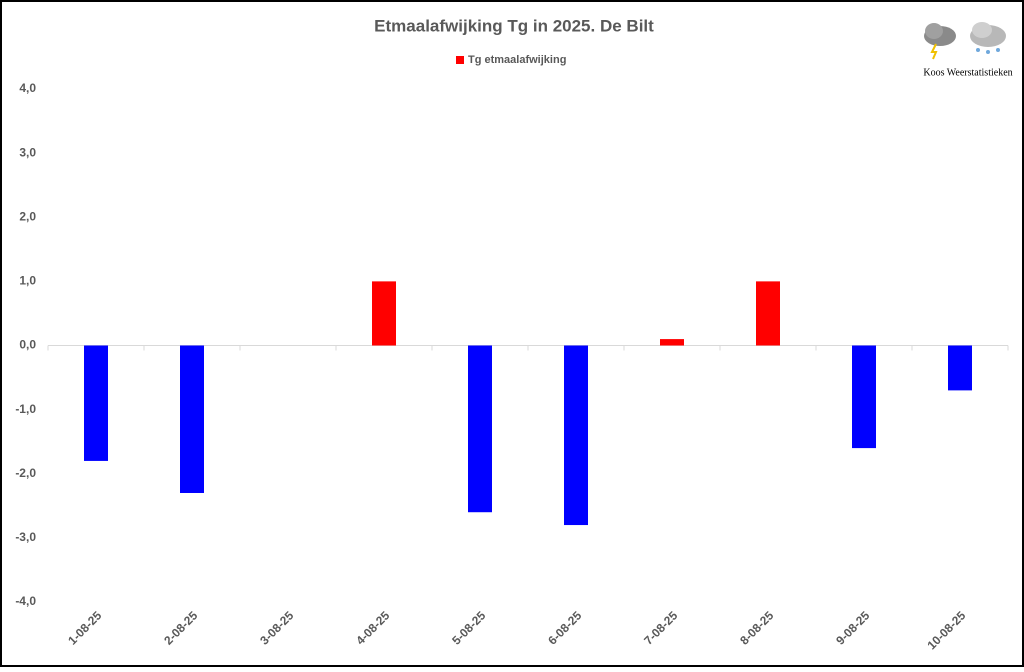  Describe the element at coordinates (27, 281) in the screenshot. I see `y-tick-label: 1,0` at that location.